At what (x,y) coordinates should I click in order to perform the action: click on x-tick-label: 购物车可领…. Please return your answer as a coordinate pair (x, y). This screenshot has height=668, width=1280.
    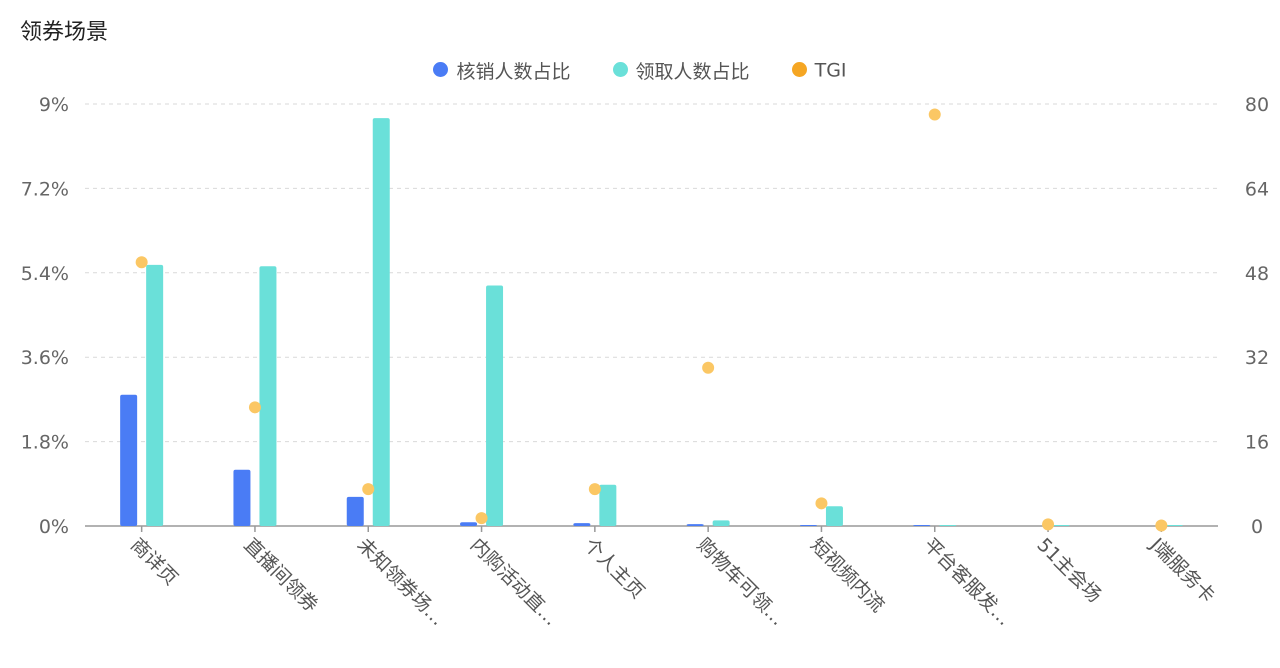
    Looking at the image, I should click on (741, 582).